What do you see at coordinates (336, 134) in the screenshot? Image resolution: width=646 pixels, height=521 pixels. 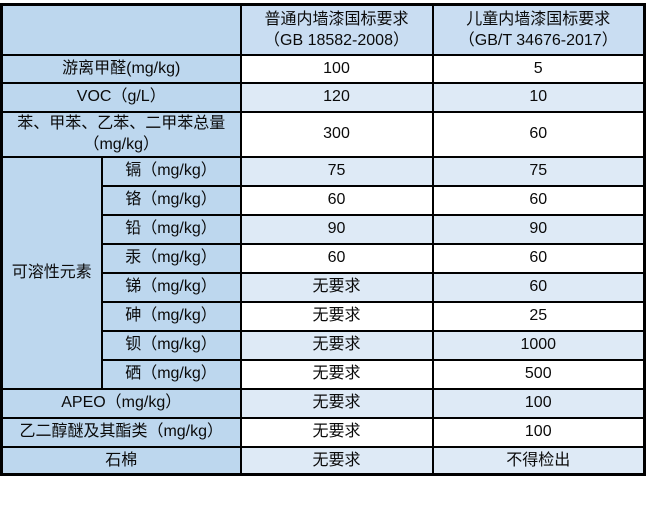 I see `value-normal: 300` at bounding box center [336, 134].